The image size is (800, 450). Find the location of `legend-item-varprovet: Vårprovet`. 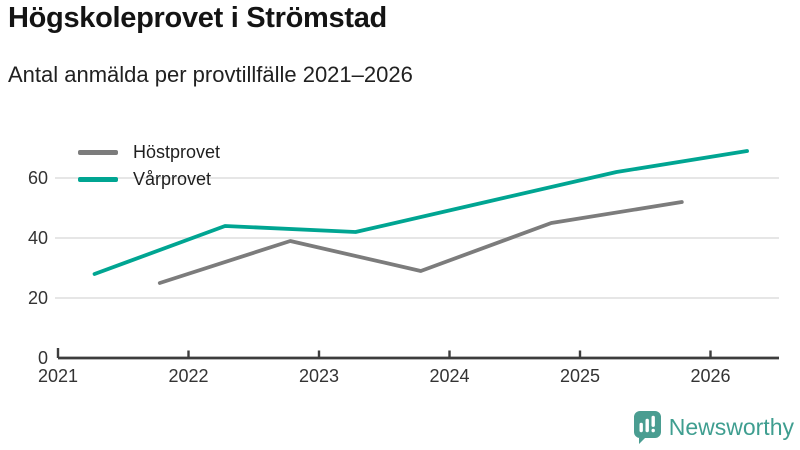

legend-item-varprovet: Vårprovet is located at coordinates (149, 179).